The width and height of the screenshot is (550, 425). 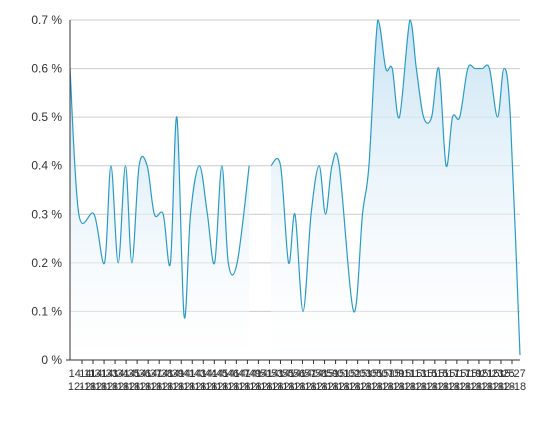 I want to click on y-tick-label: 0.7 %, so click(x=46, y=20).